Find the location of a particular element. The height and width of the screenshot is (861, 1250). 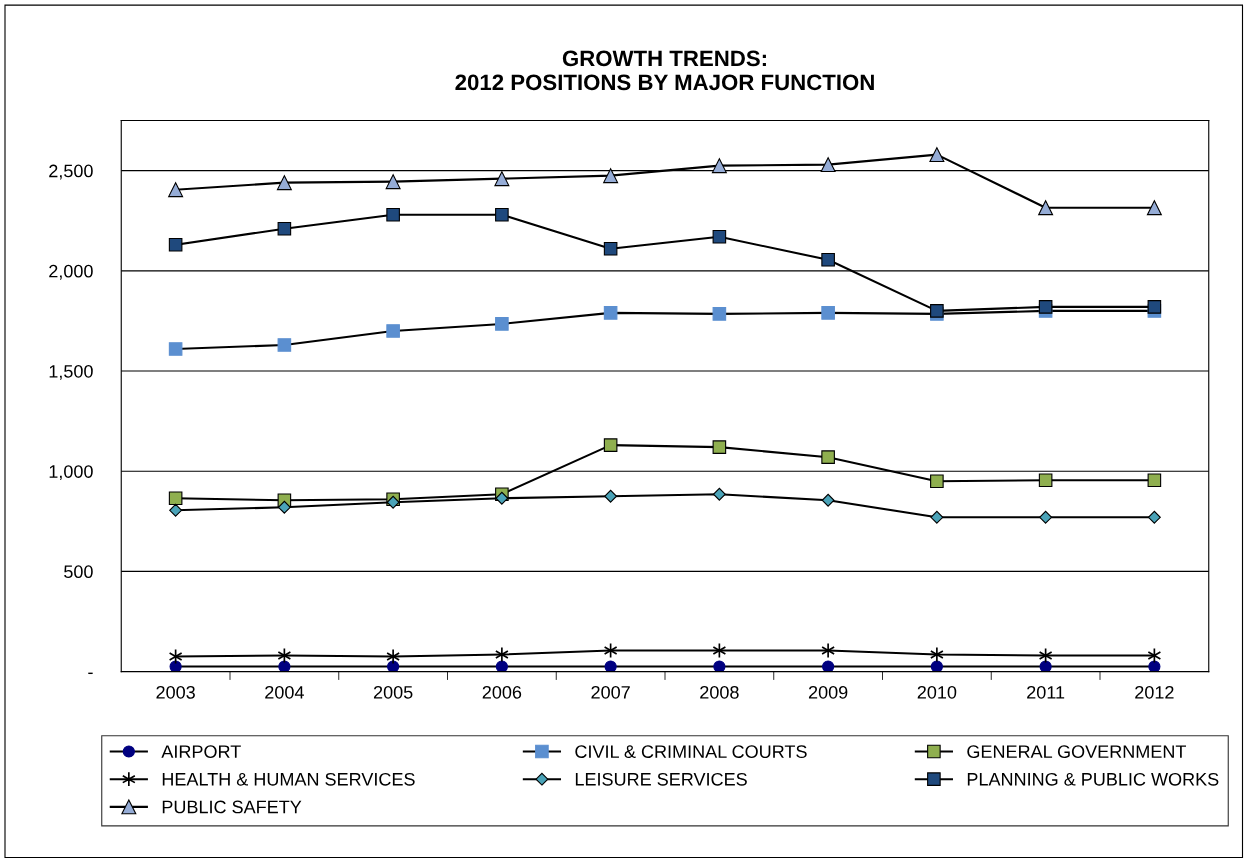

x-tick-label: 2008 is located at coordinates (719, 692).